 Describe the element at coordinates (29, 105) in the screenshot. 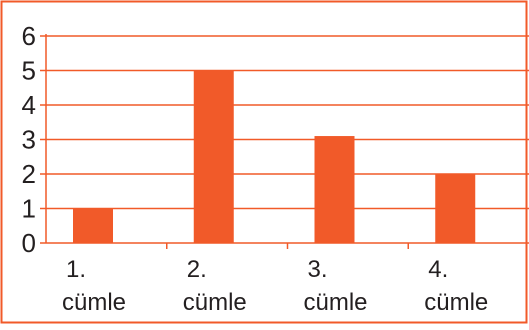

I see `y-tick-label: 4` at that location.